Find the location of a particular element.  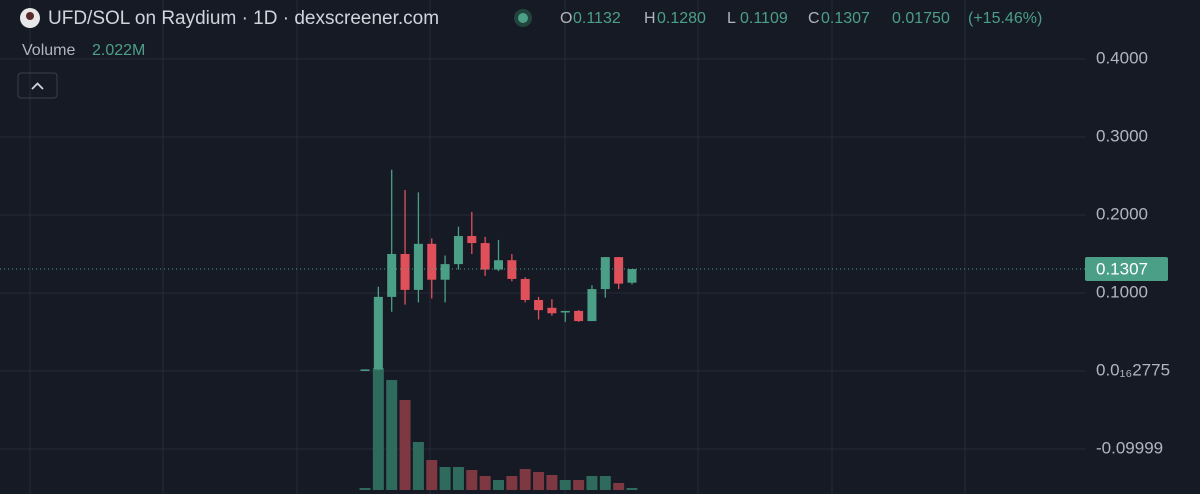

ohlc-value: 0.1109 is located at coordinates (764, 18).